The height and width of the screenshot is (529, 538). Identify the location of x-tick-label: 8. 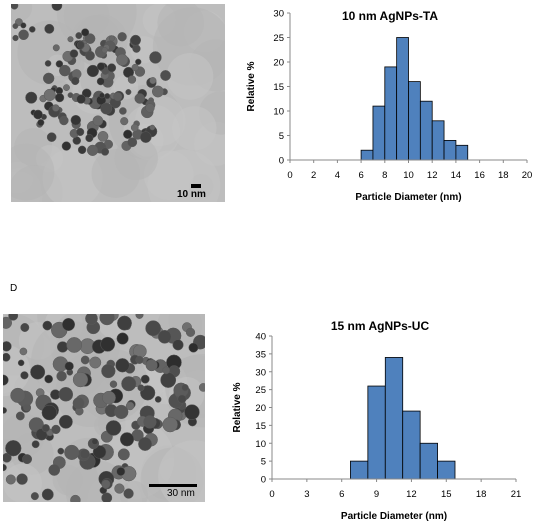
(384, 175).